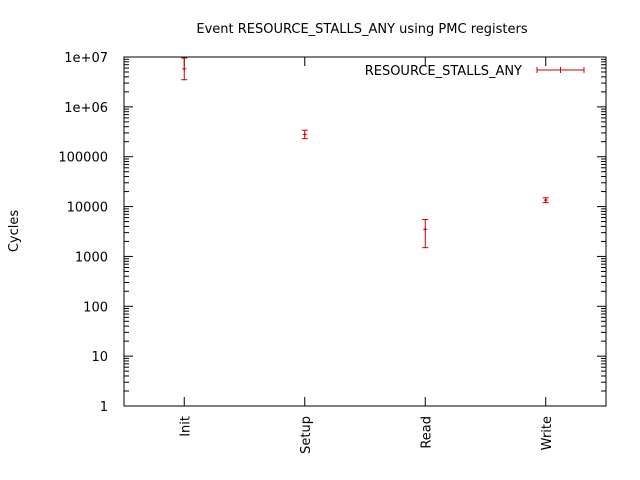 The width and height of the screenshot is (640, 480). Describe the element at coordinates (306, 435) in the screenshot. I see `x-tick-label: Setup` at that location.